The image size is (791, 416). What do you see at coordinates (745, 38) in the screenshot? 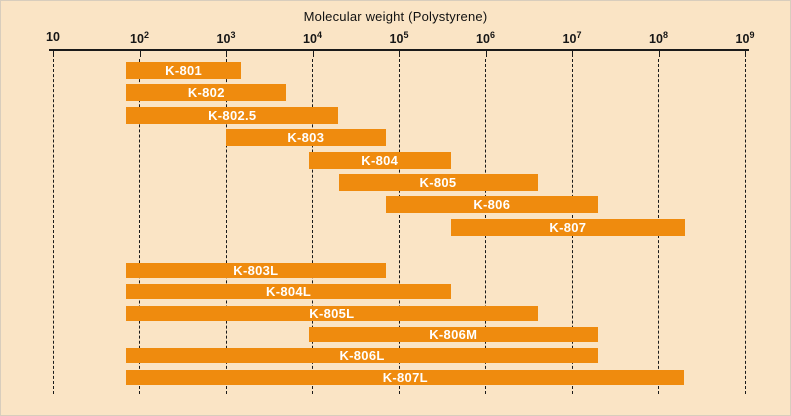
I see `axis-tick-label: 10⁹` at bounding box center [745, 38].